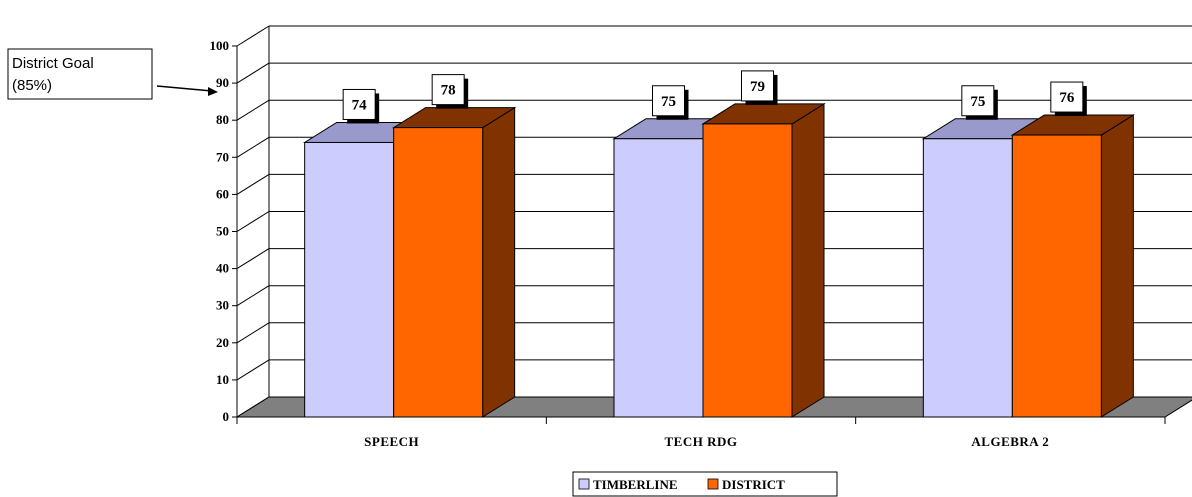  What do you see at coordinates (222, 268) in the screenshot?
I see `y-tick-label: 40` at bounding box center [222, 268].